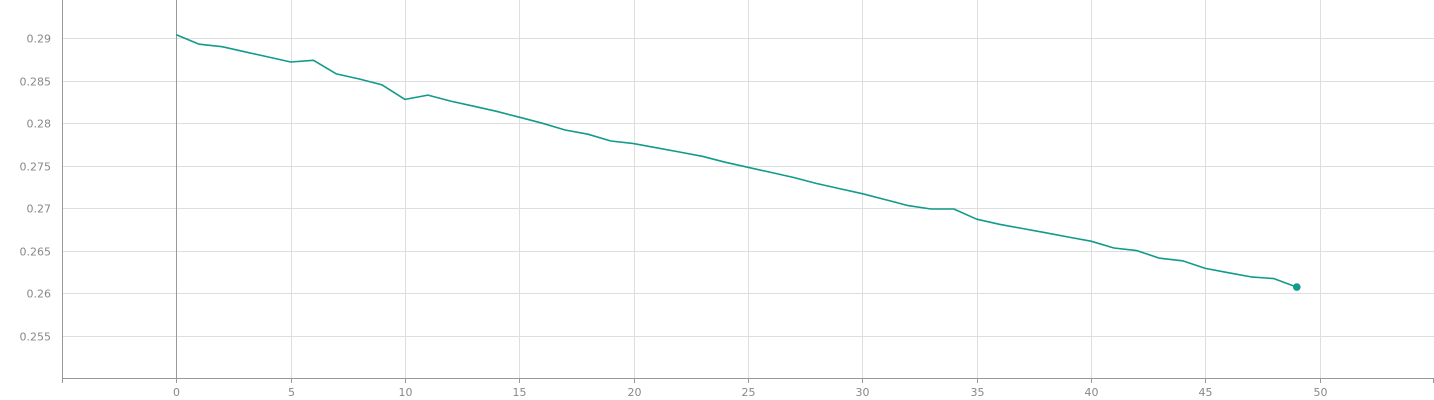 The height and width of the screenshot is (400, 1434). What do you see at coordinates (39, 294) in the screenshot?
I see `y-tick-label: 0.26` at bounding box center [39, 294].